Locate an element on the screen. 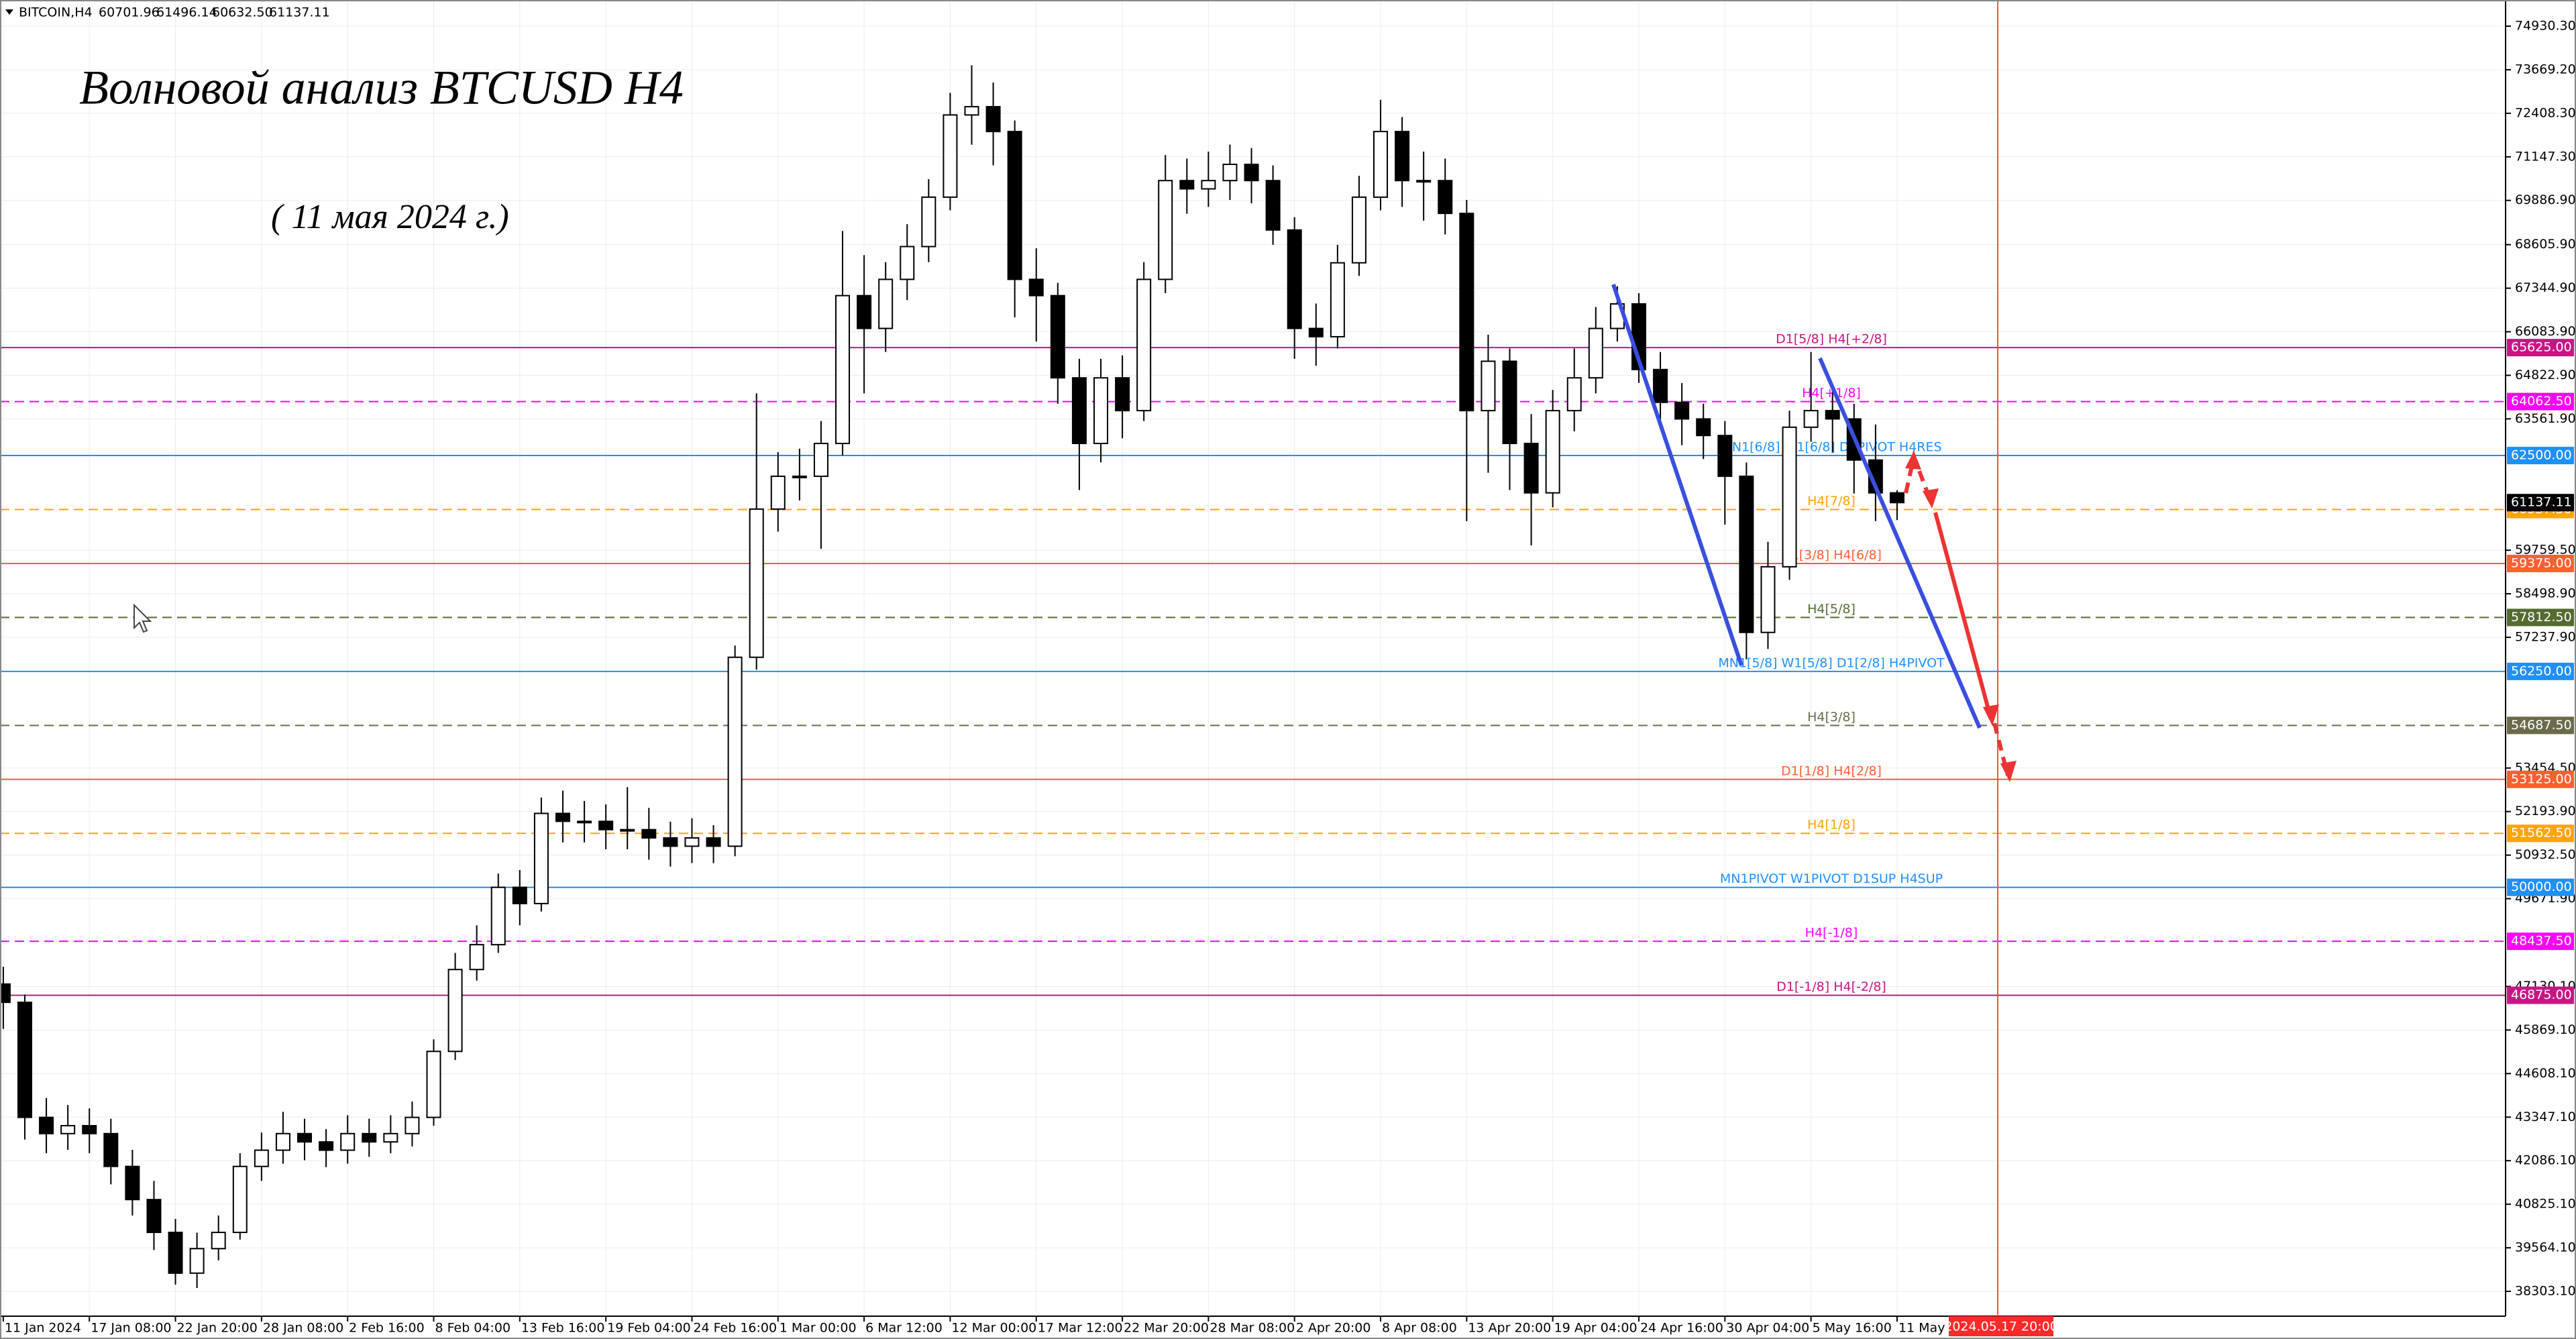 The width and height of the screenshot is (2576, 1339). y-tick-label: 66083.90 is located at coordinates (2545, 331).